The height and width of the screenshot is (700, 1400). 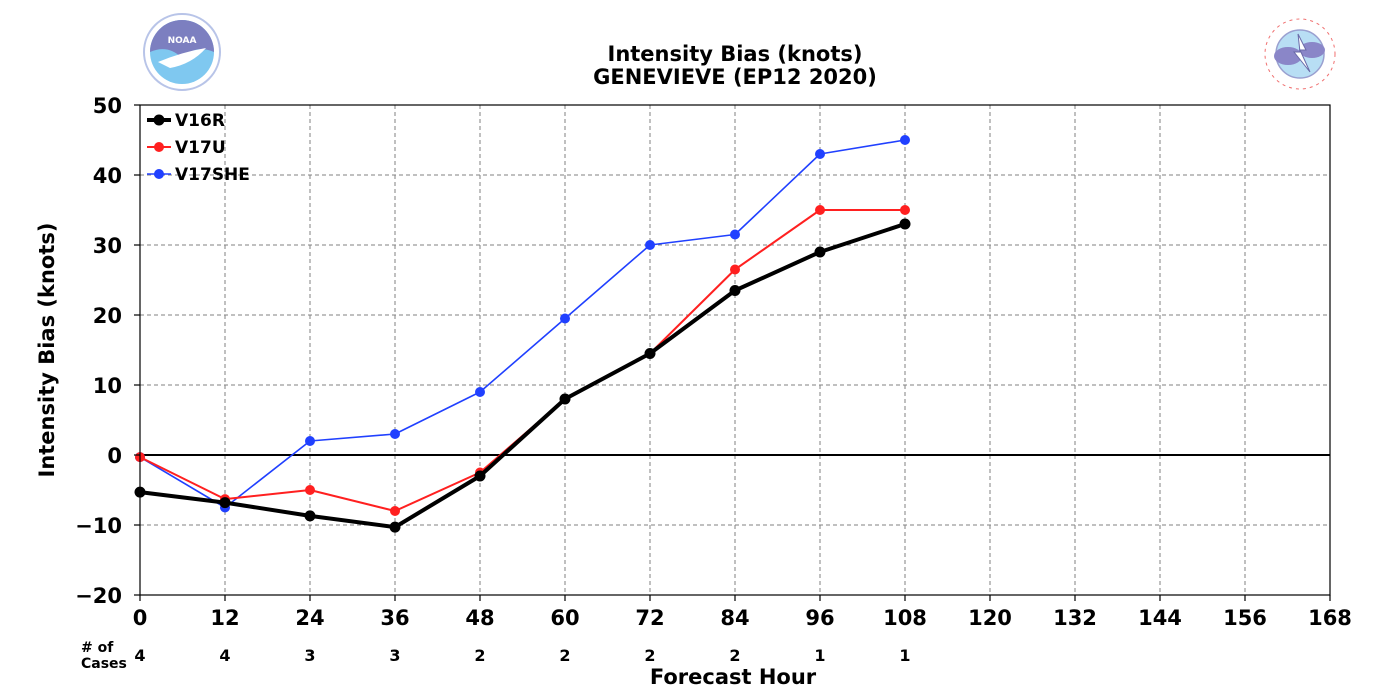 What do you see at coordinates (649, 618) in the screenshot?
I see `x-tick-label: 72` at bounding box center [649, 618].